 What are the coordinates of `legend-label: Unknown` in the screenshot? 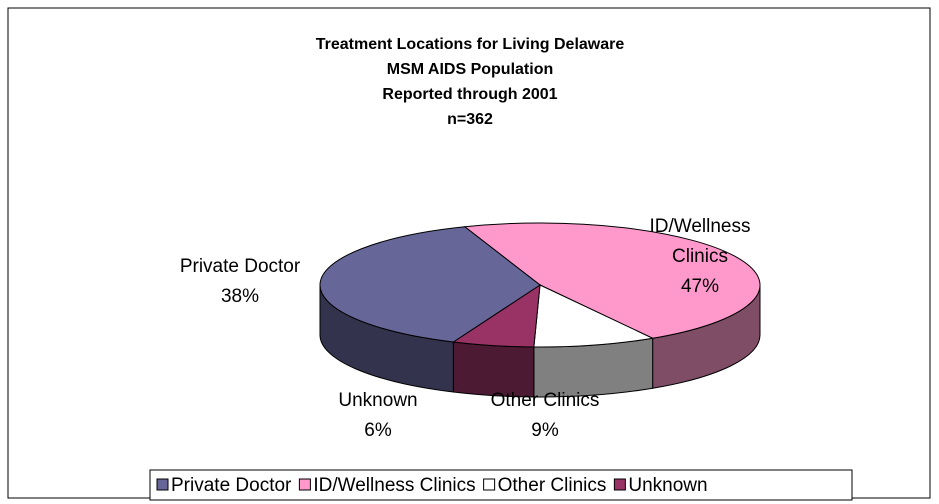 It's located at (667, 485).